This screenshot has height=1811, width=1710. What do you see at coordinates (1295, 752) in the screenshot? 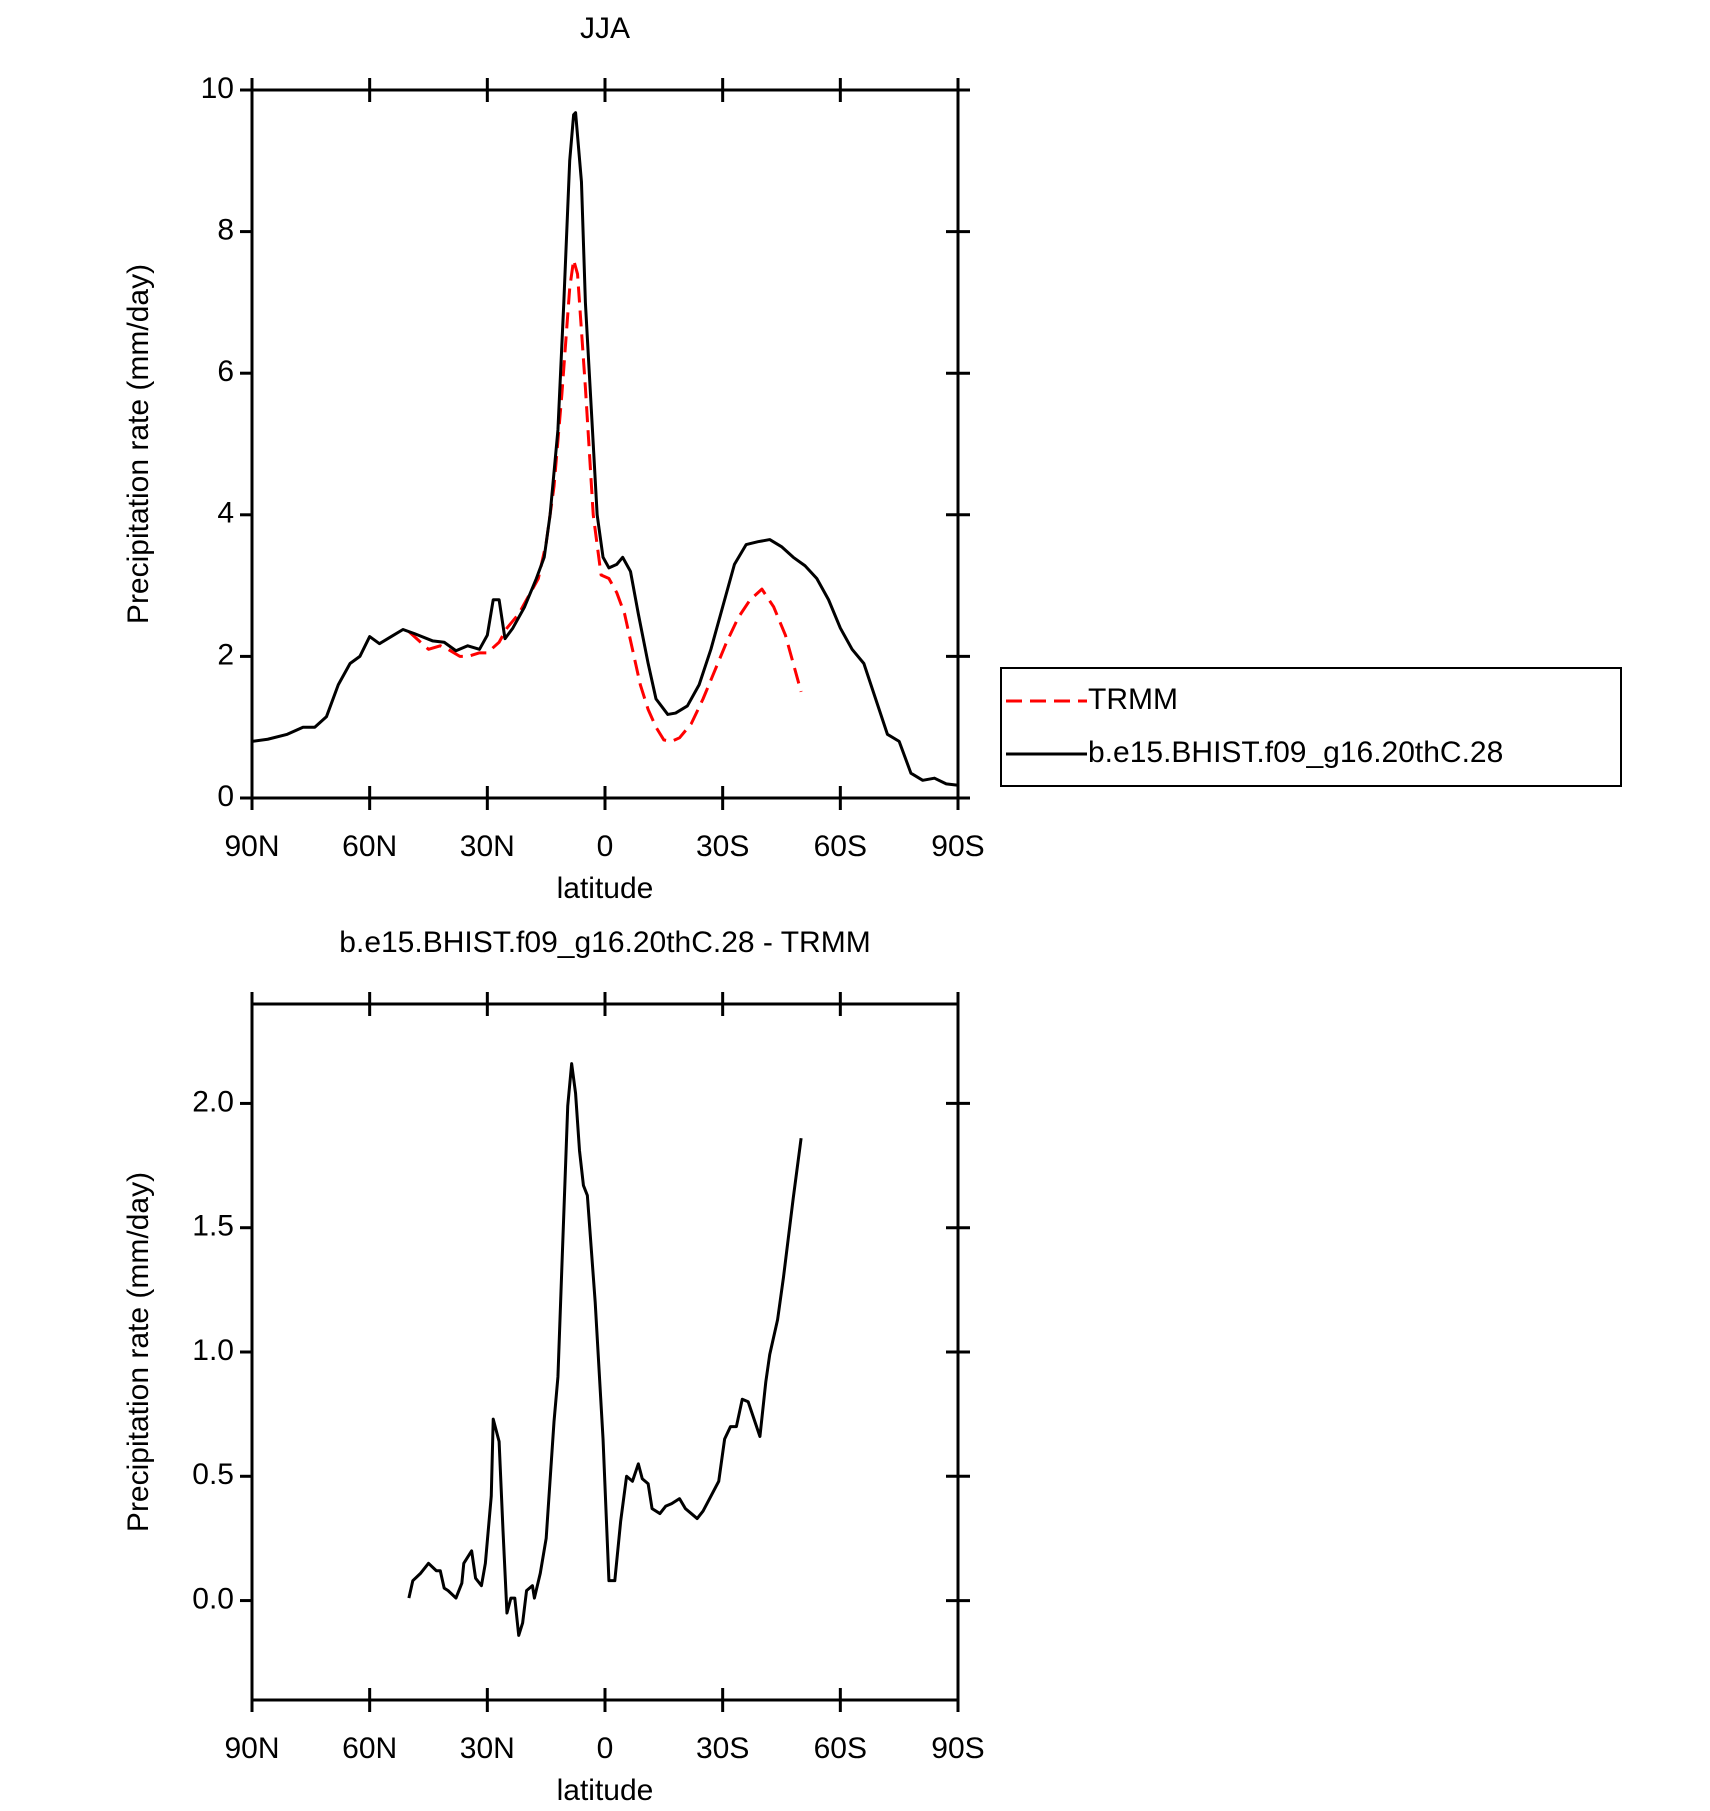
I see `legend-label: b.e15.BHIST.f09_g16.20thC.28` at bounding box center [1295, 752].